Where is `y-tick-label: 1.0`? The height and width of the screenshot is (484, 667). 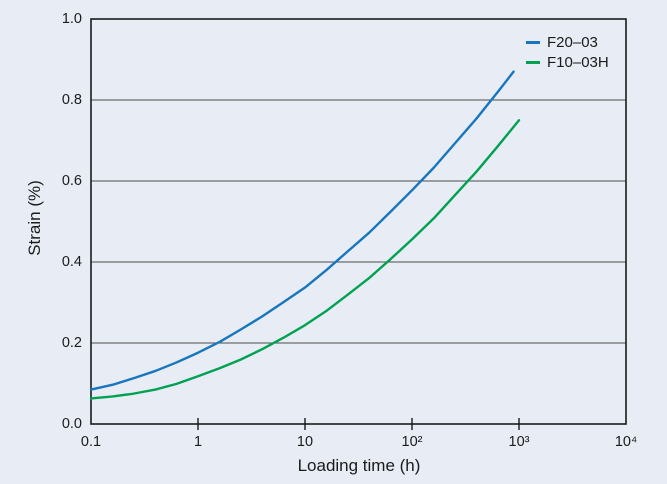 y-tick-label: 1.0 is located at coordinates (71, 19).